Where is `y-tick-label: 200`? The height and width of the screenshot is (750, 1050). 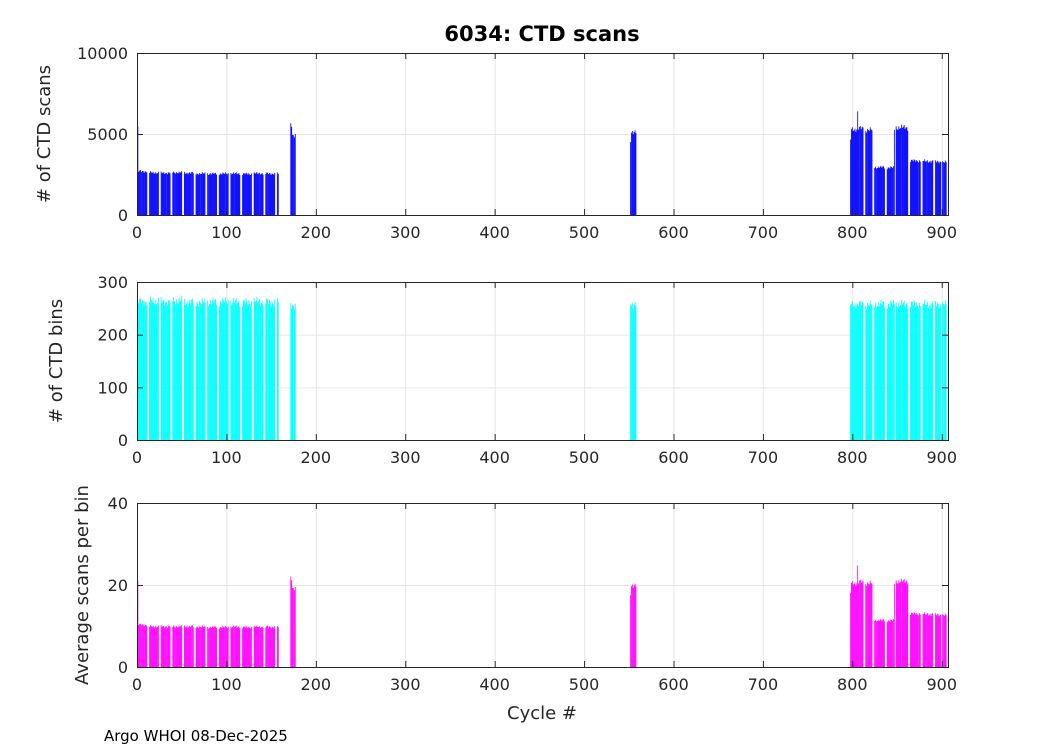
y-tick-label: 200 is located at coordinates (112, 335).